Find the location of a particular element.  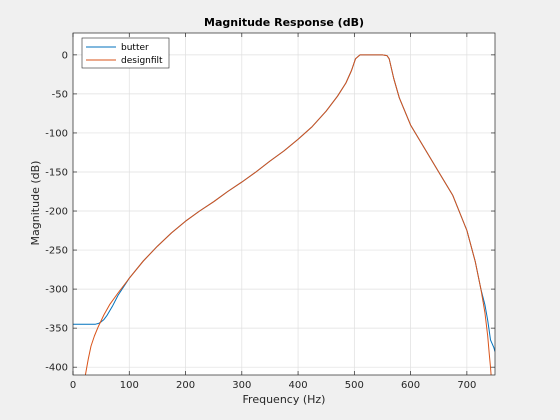

x-tick-label: 700 is located at coordinates (466, 385).